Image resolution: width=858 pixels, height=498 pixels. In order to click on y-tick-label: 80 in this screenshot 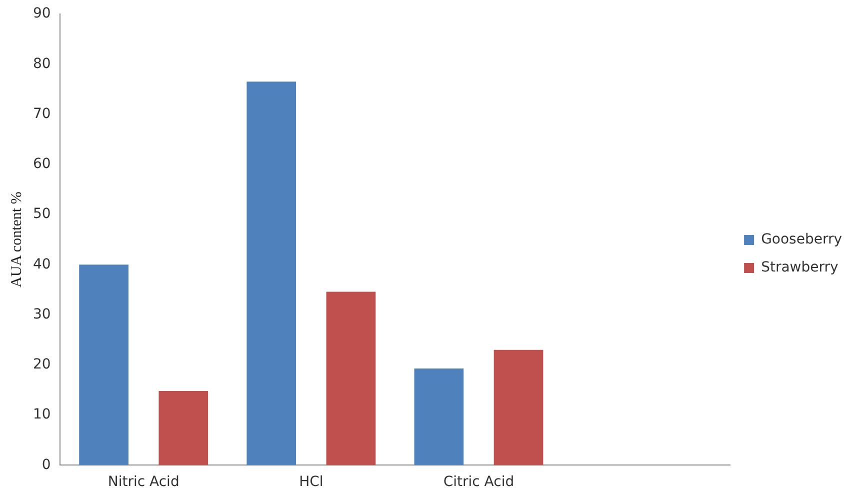, I will do `click(41, 64)`.